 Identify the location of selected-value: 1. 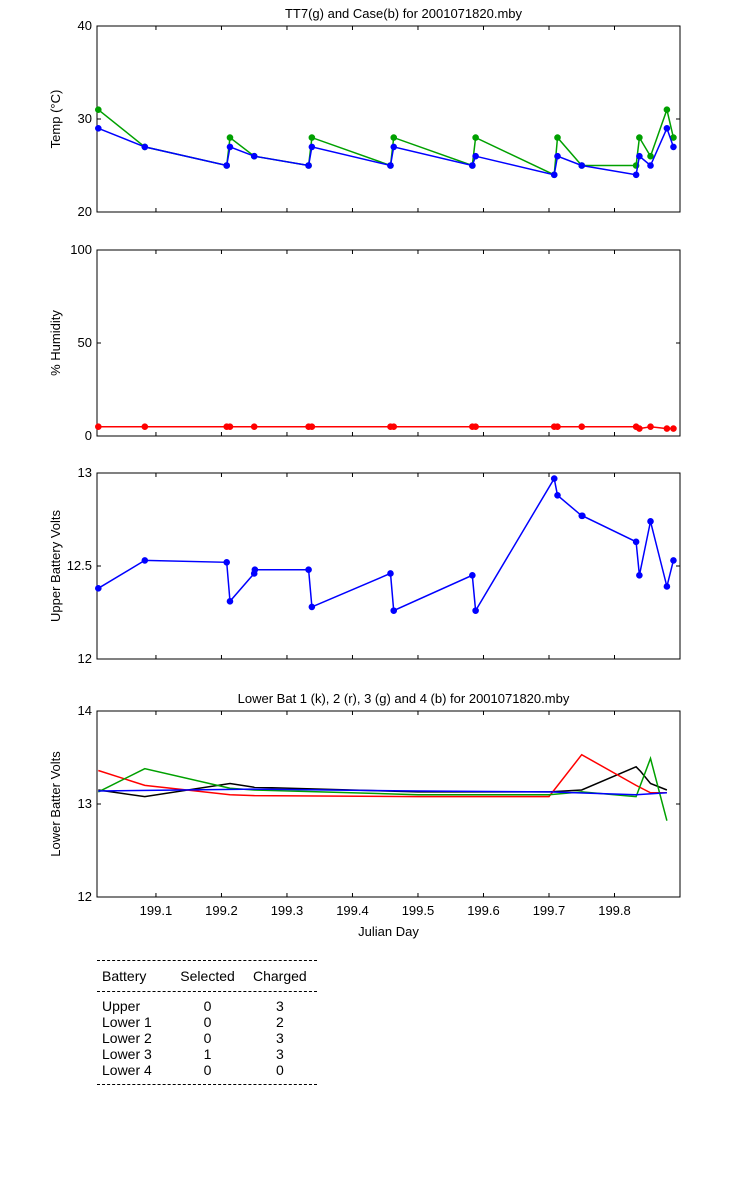
(207, 1054).